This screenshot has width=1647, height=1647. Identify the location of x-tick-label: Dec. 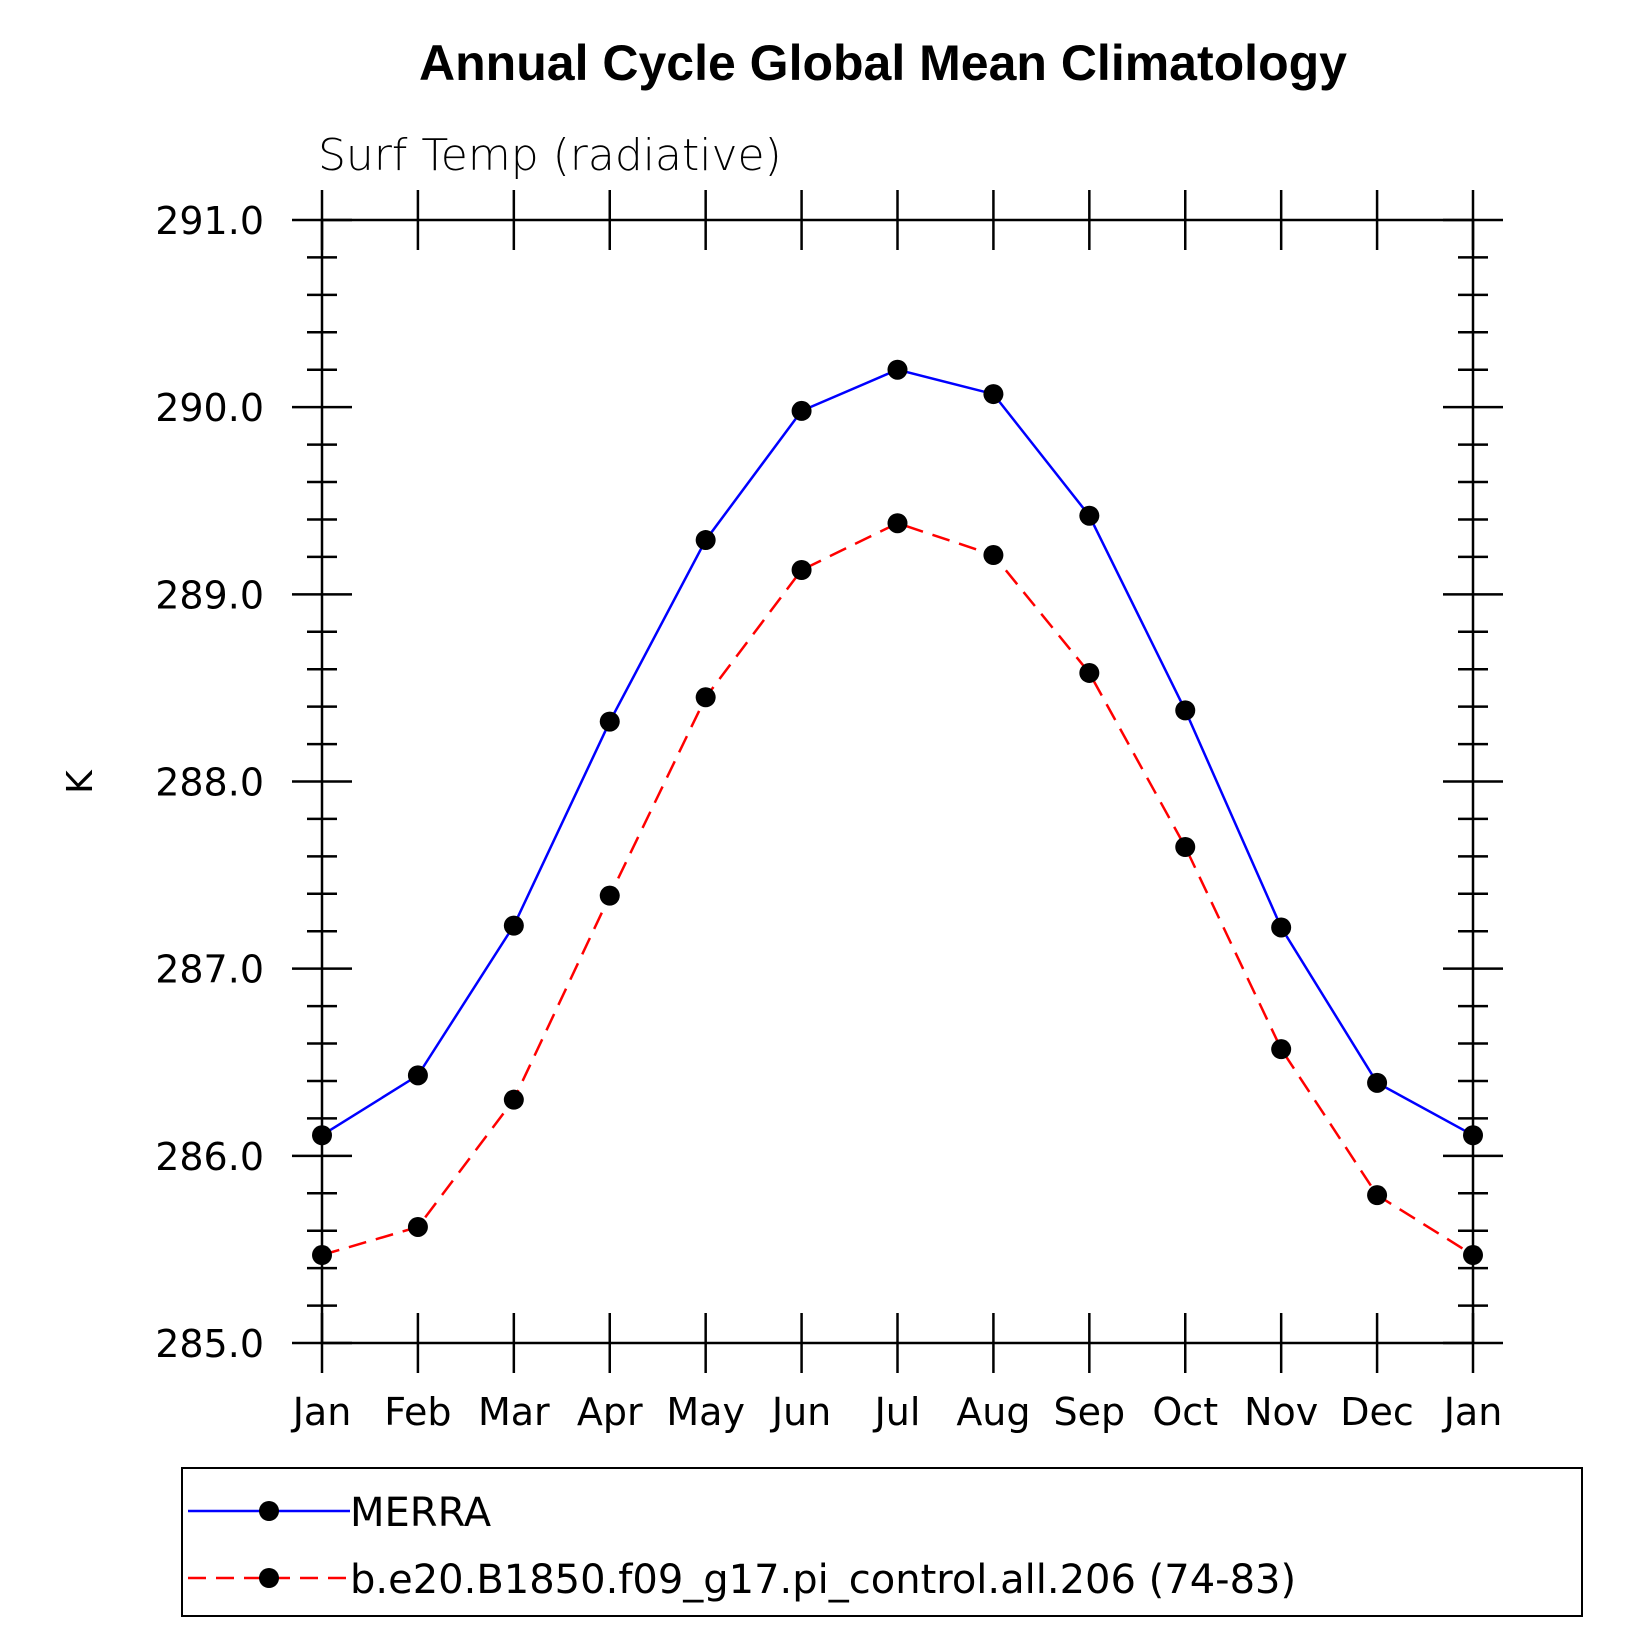
(1377, 1412).